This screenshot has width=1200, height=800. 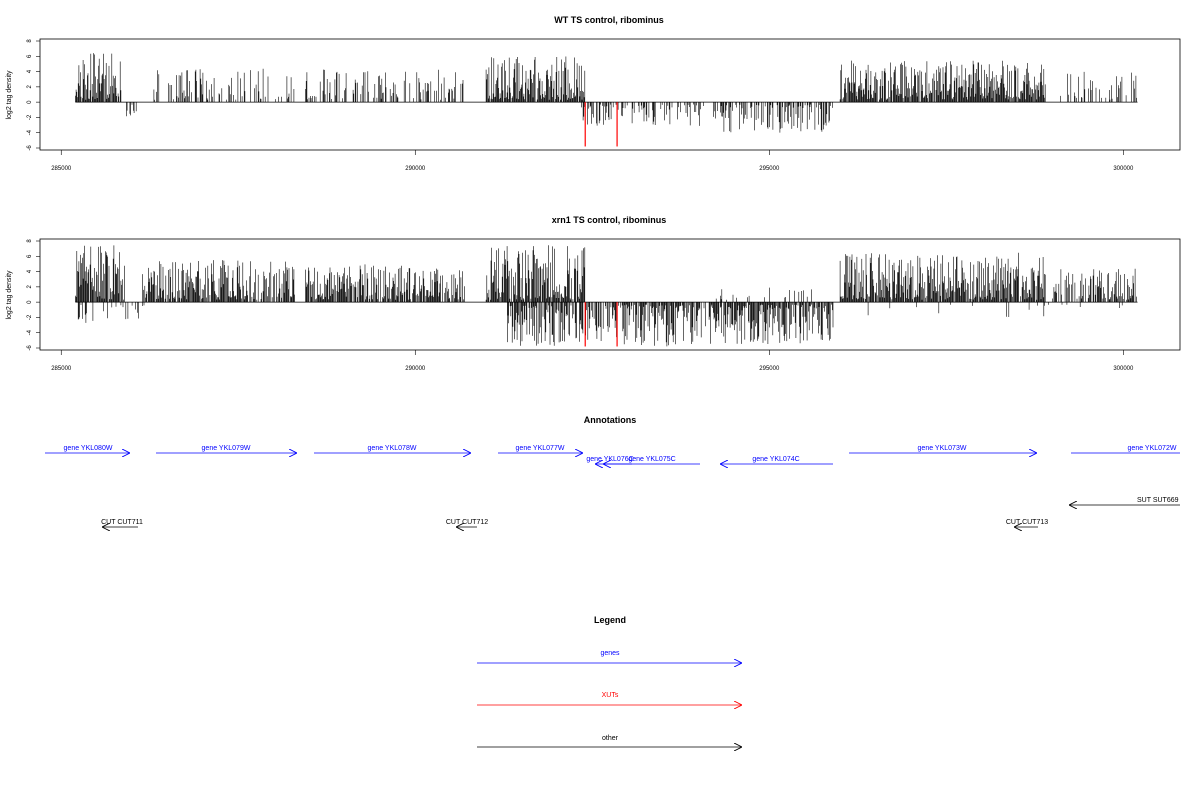 I want to click on feature-label: gene YKL076C, so click(x=609, y=459).